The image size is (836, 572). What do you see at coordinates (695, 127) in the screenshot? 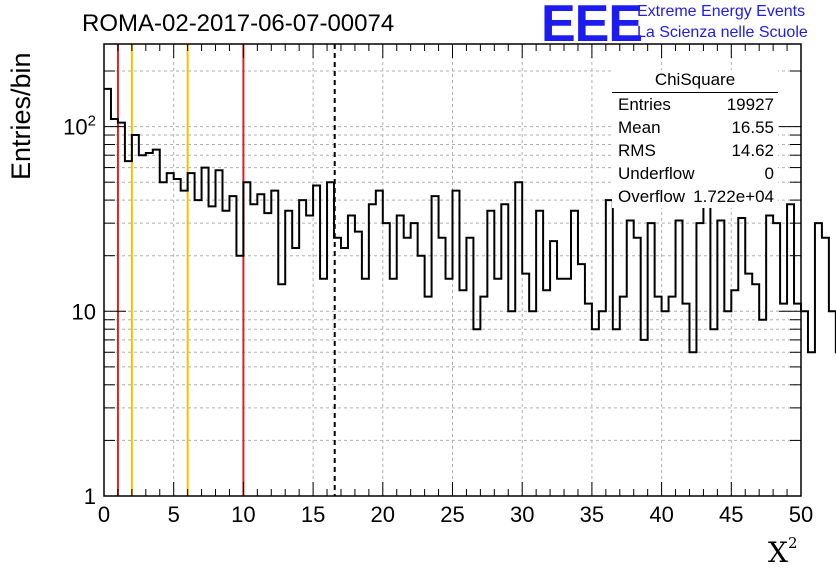
I see `stats-row-mean: Mean 16.55` at bounding box center [695, 127].